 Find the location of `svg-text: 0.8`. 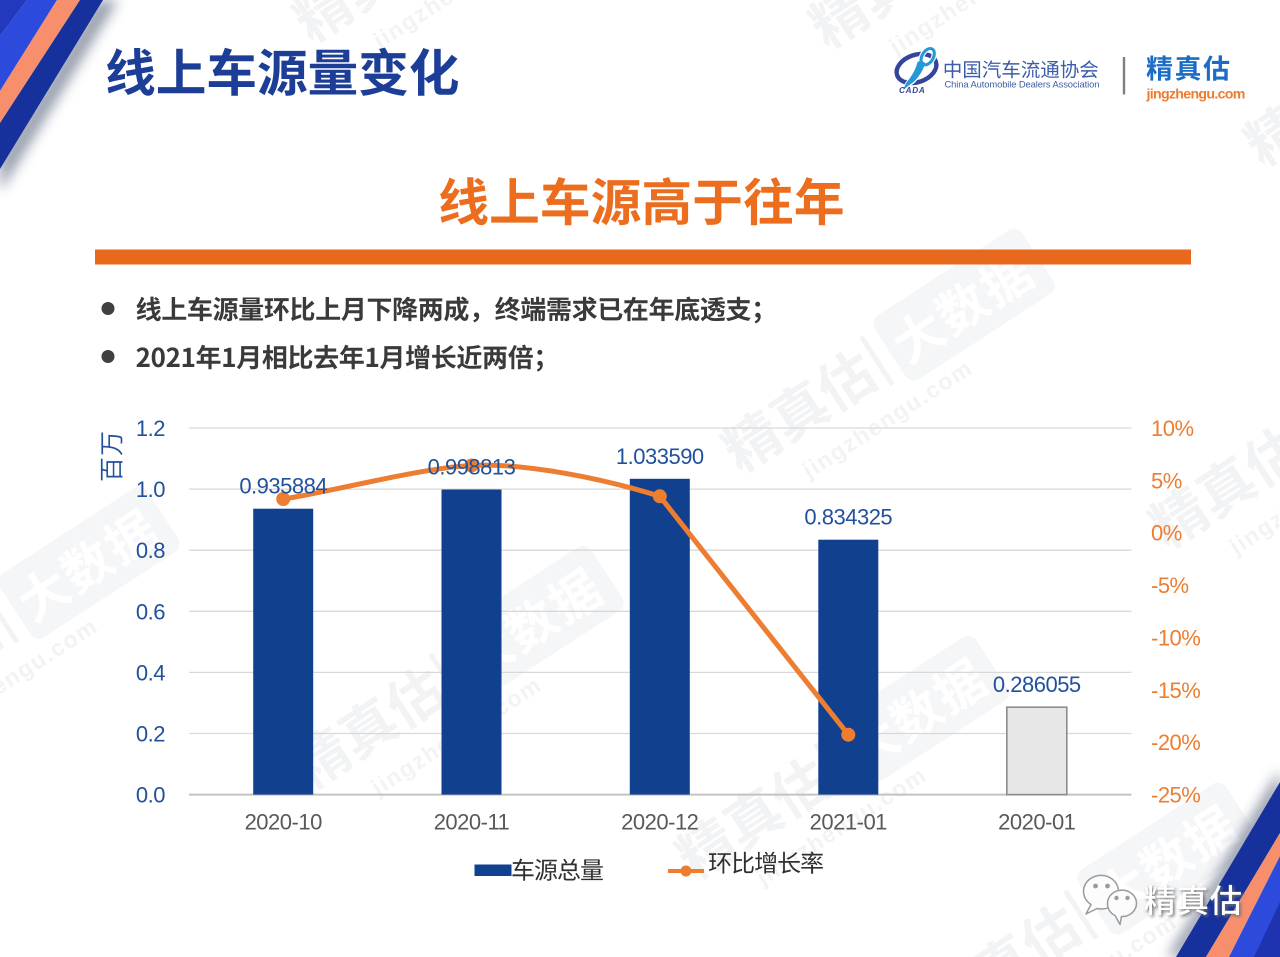

svg-text: 0.8 is located at coordinates (150, 550).